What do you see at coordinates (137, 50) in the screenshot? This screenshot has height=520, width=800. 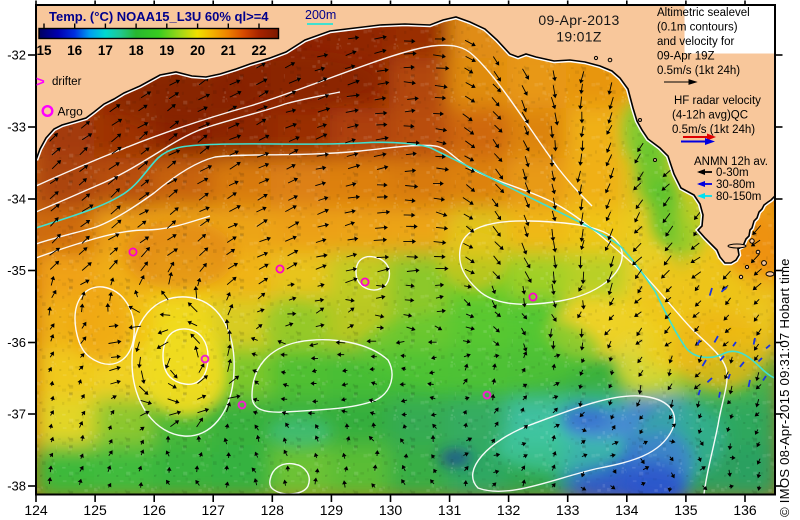 I see `svg-text: 18` at bounding box center [137, 50].